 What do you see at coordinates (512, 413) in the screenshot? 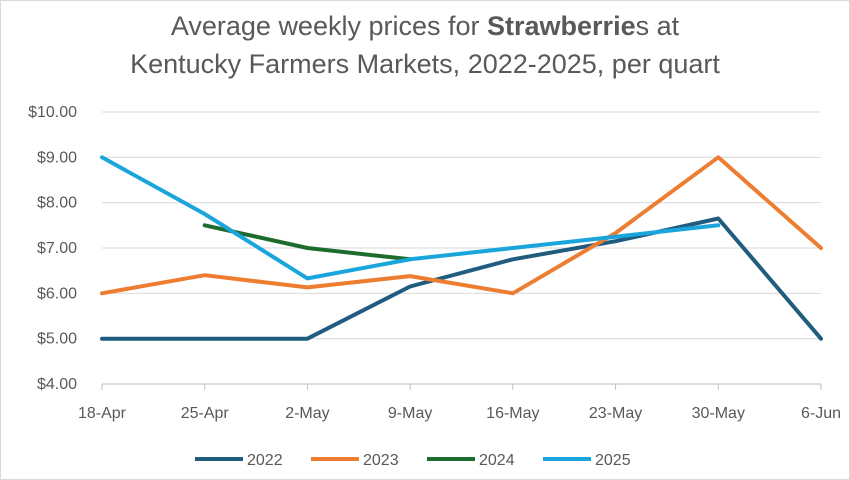
I see `x-tick-label: 16-May` at bounding box center [512, 413].